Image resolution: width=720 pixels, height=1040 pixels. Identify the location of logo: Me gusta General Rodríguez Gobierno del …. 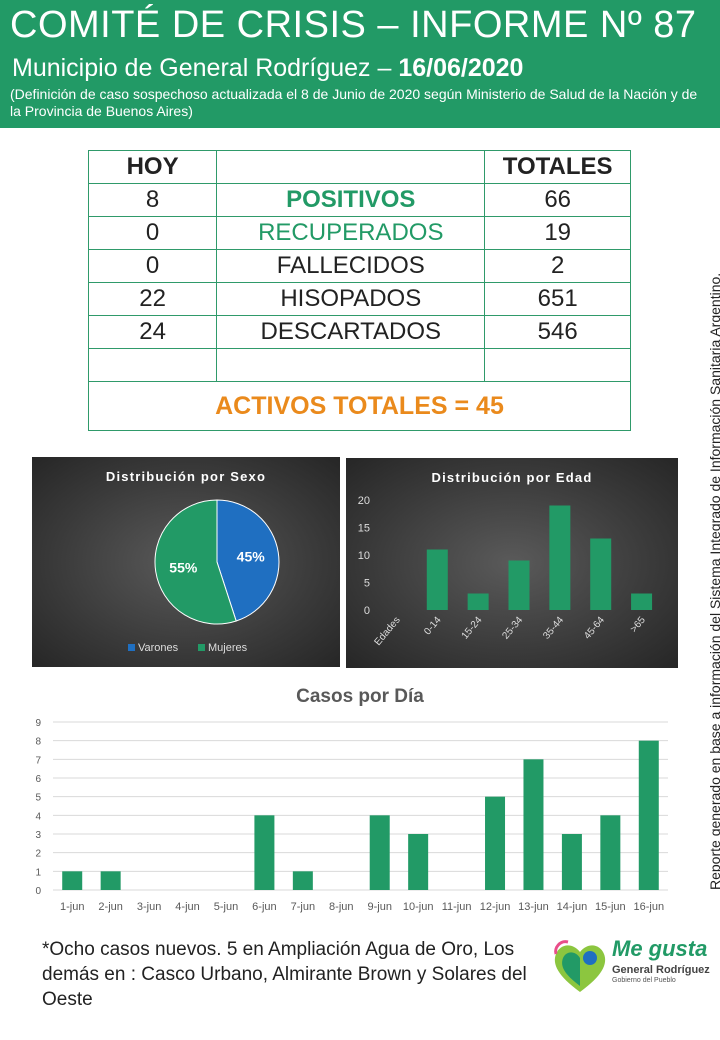
(630, 966).